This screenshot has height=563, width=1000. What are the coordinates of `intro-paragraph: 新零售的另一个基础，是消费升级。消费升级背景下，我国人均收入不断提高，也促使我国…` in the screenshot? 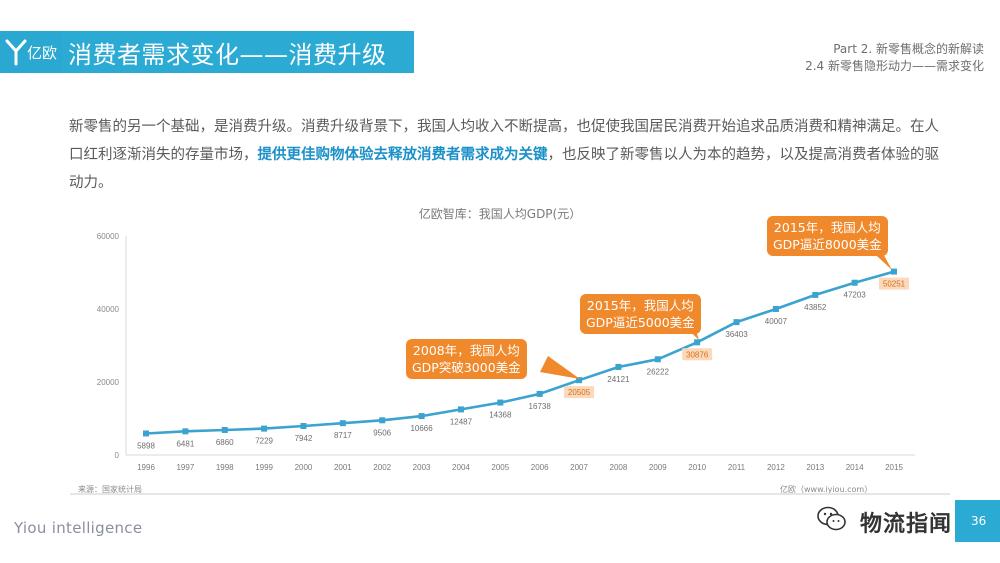 It's located at (504, 155).